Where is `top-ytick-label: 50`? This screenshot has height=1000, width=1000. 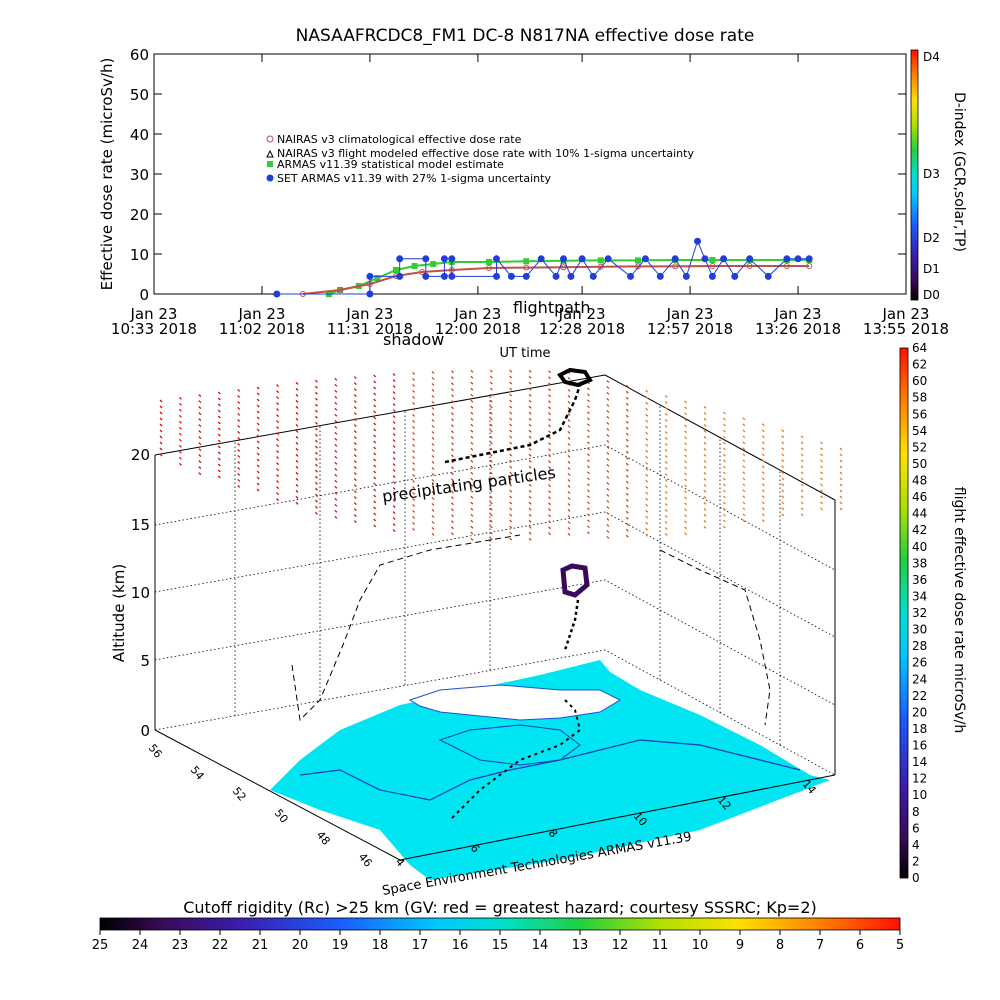
top-ytick-label: 50 is located at coordinates (139, 95).